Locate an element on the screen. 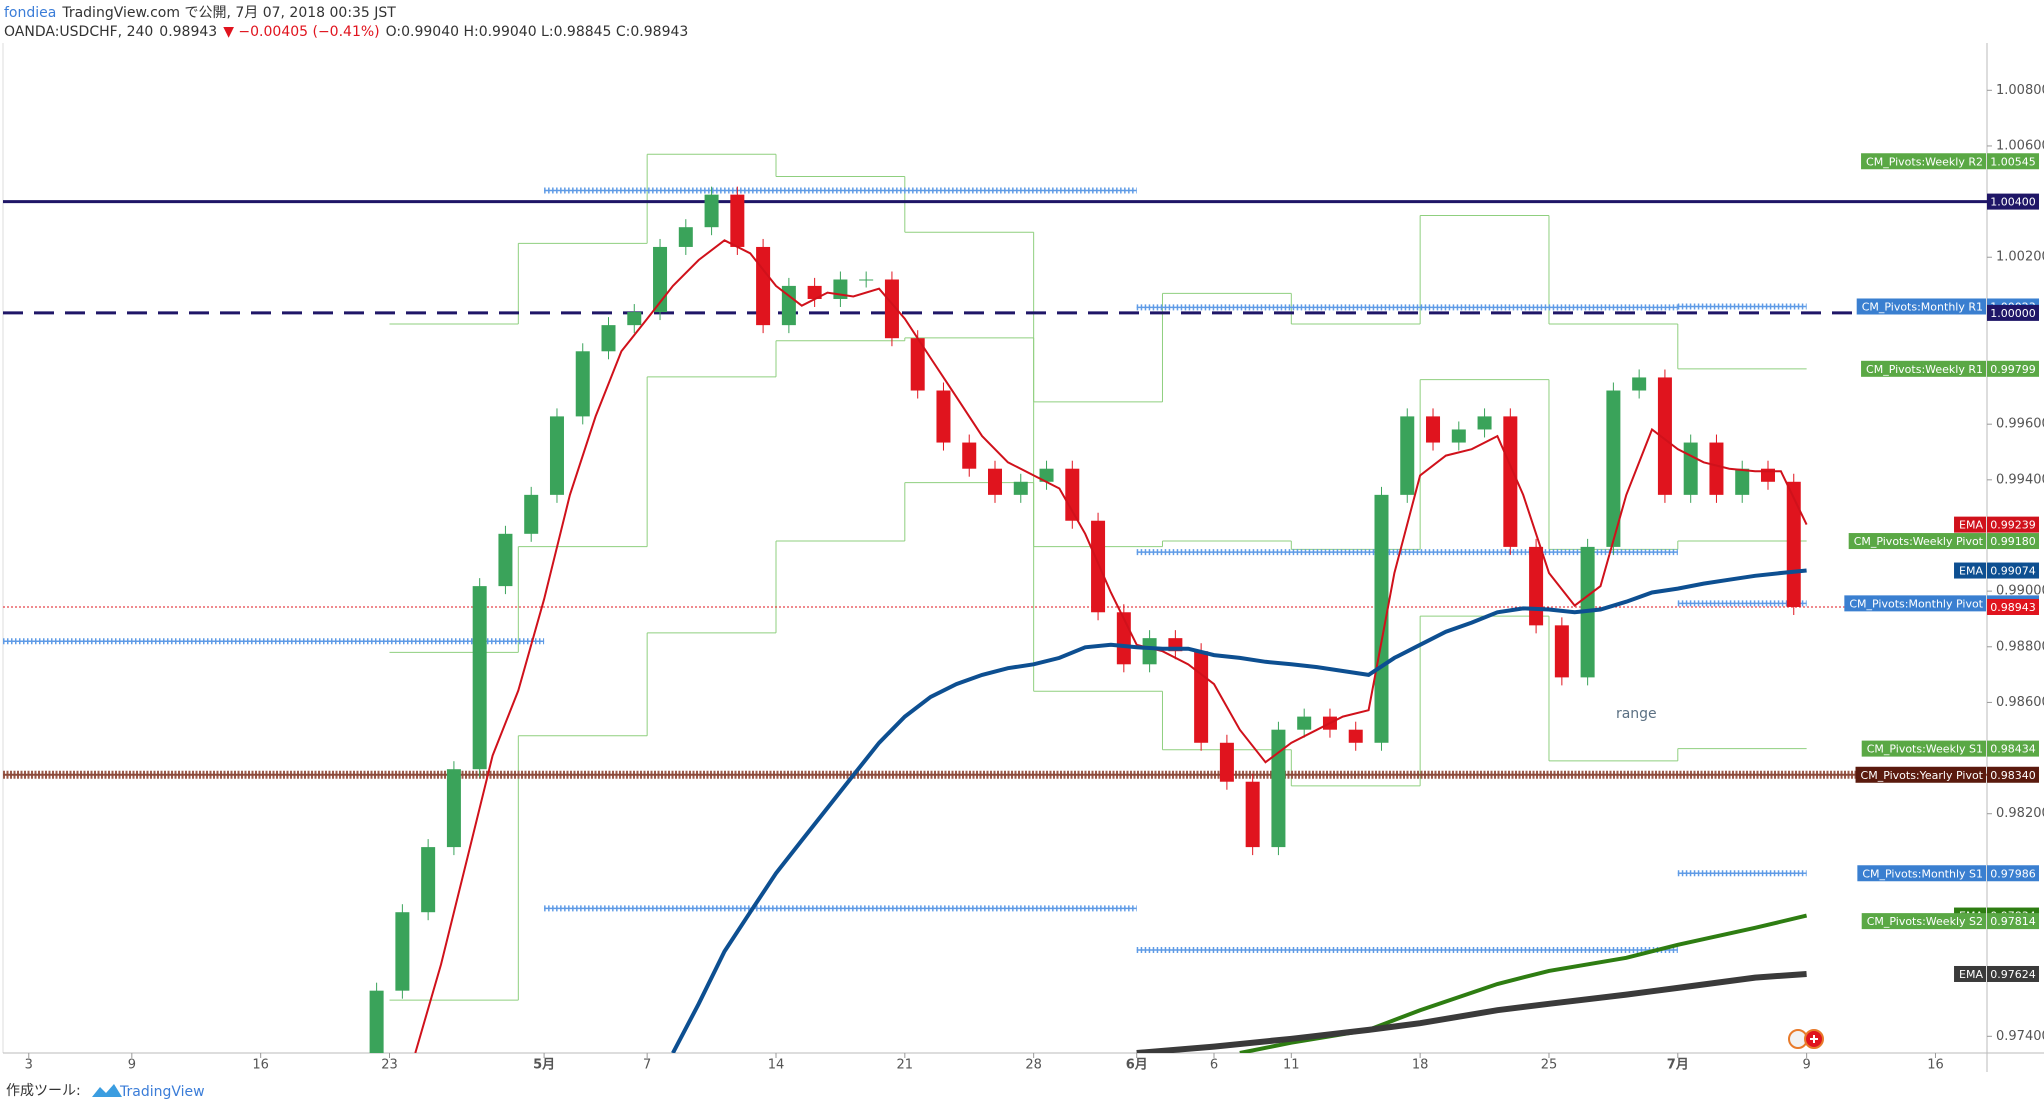 This screenshot has width=2044, height=1111. badge-name: CM_Pivots:Monthly R1 is located at coordinates (1922, 306).